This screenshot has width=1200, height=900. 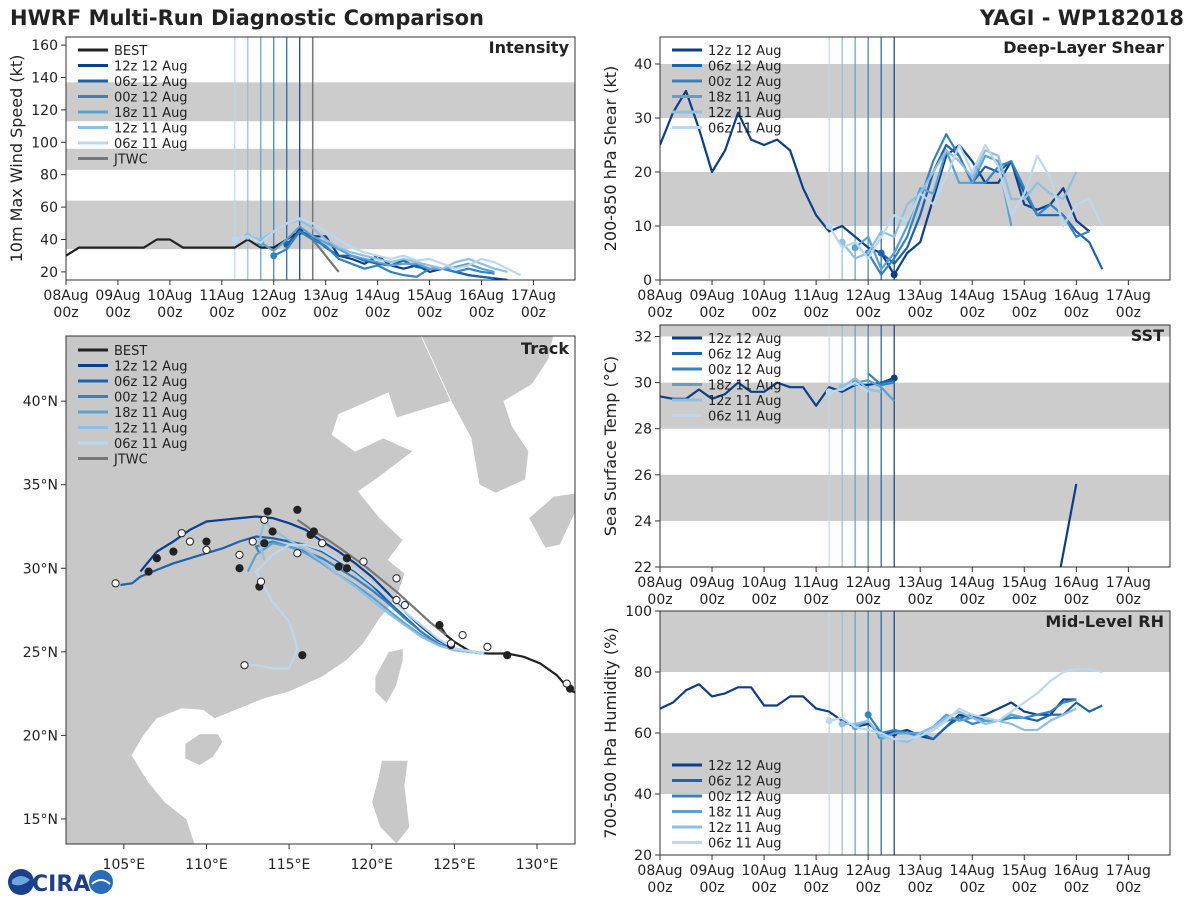 I want to click on shear-xtick-label: 12Aug, so click(x=868, y=296).